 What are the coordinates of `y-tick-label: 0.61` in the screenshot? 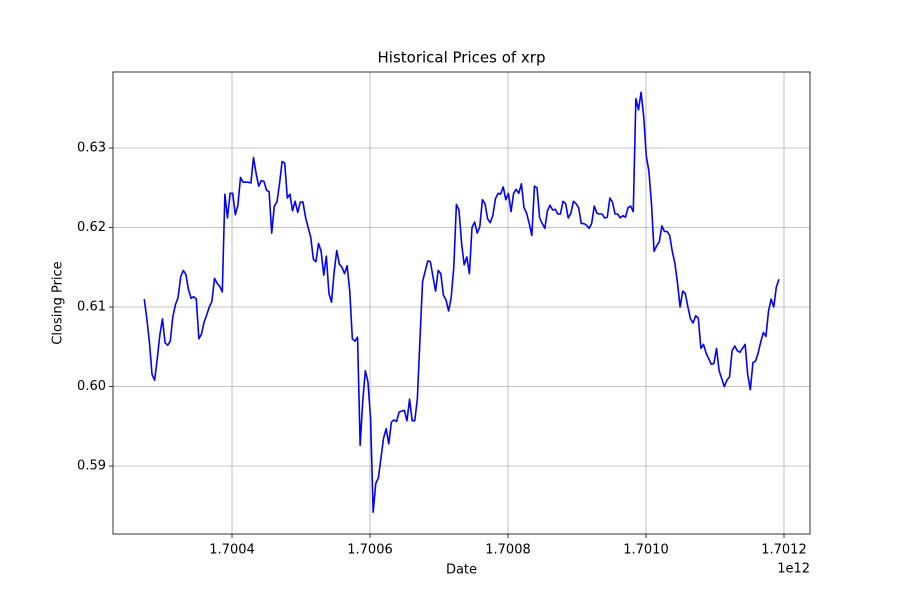 It's located at (91, 307).